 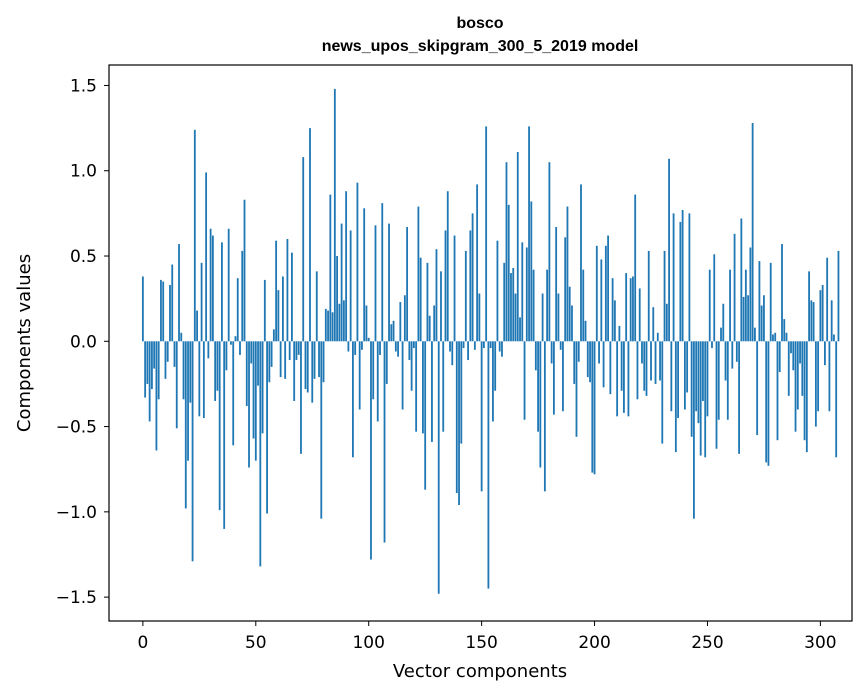 What do you see at coordinates (24, 343) in the screenshot?
I see `y-axis-label: Components values` at bounding box center [24, 343].